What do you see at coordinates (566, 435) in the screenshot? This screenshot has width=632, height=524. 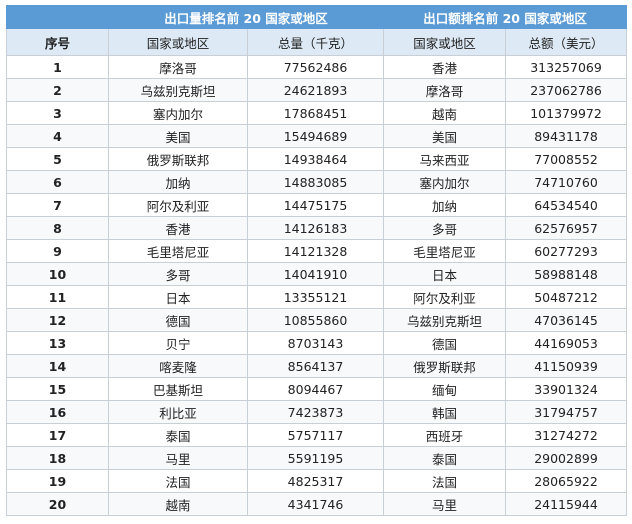 I see `amount-cell: 31274272` at bounding box center [566, 435].